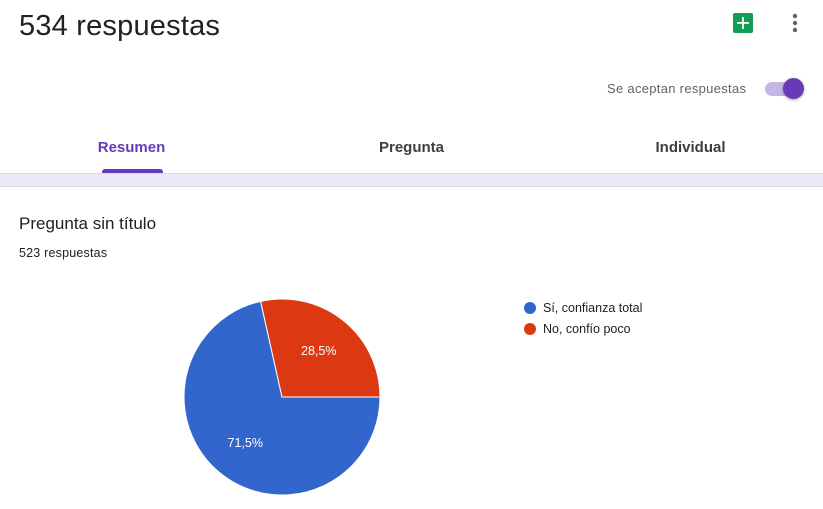  I want to click on legend-label: No, confío poco, so click(587, 328).